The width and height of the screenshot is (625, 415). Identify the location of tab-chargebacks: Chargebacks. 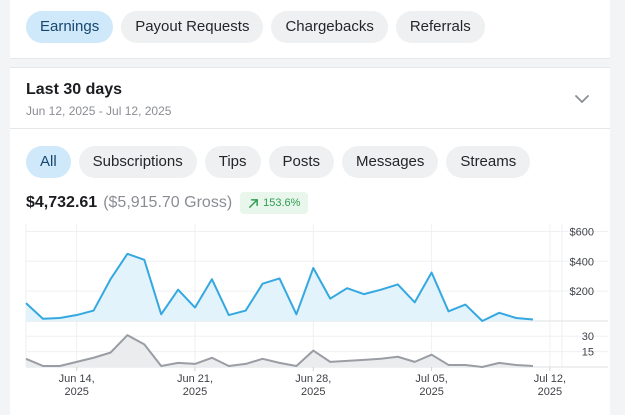
(329, 27).